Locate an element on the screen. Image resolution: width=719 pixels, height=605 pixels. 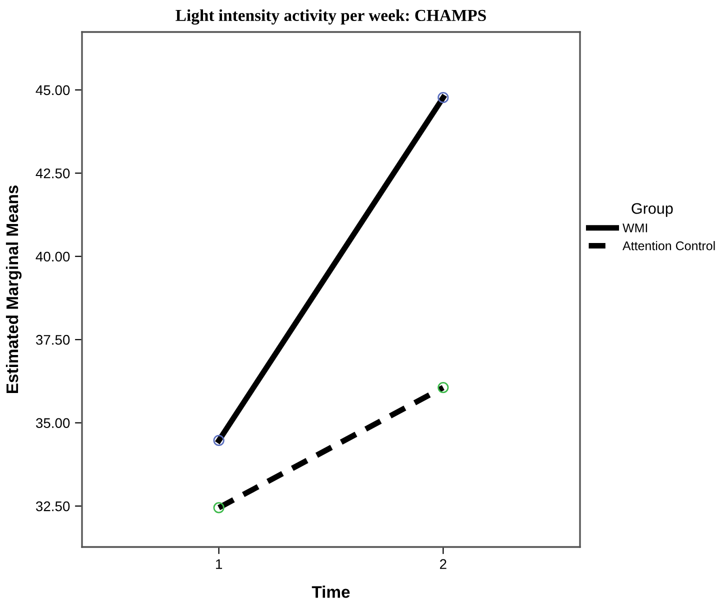
chart-title: Light intensity activity per week: CHAMPS is located at coordinates (331, 17).